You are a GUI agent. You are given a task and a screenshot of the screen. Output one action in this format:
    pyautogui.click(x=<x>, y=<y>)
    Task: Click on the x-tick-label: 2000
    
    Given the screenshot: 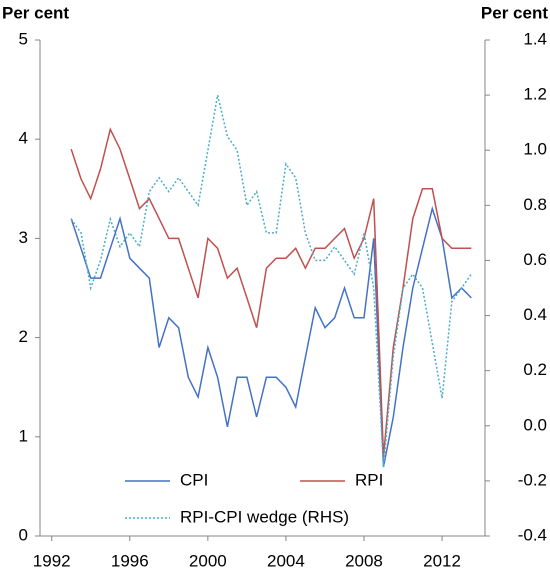 What is the action you would take?
    pyautogui.click(x=208, y=560)
    